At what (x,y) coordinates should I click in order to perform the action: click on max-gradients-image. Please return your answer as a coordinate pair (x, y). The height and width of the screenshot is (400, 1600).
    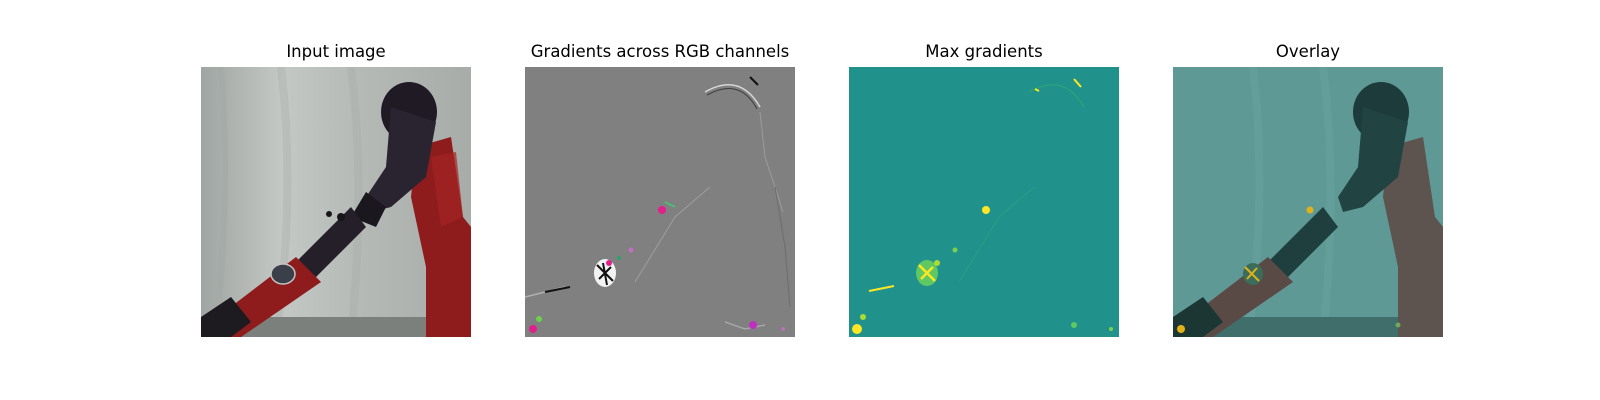
    Looking at the image, I should click on (984, 202).